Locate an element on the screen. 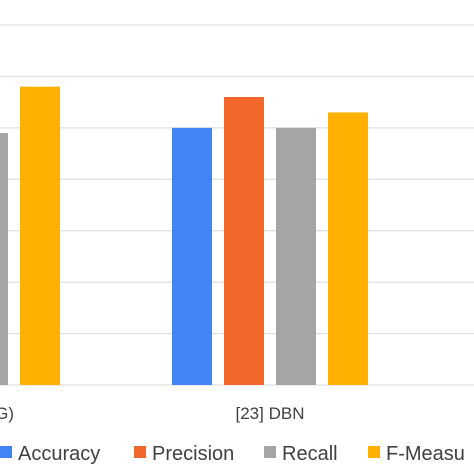  bar-precision is located at coordinates (244, 241).